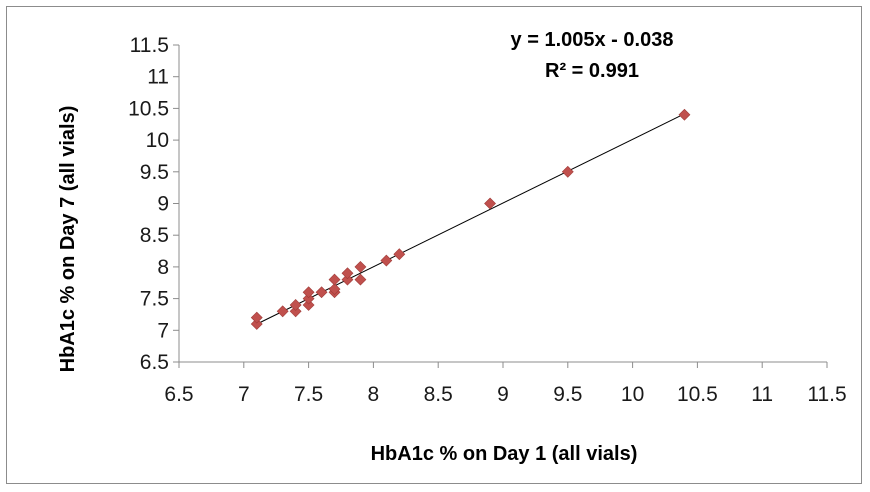 The height and width of the screenshot is (492, 870). What do you see at coordinates (176, 203) in the screenshot?
I see `y-tick-marks` at bounding box center [176, 203].